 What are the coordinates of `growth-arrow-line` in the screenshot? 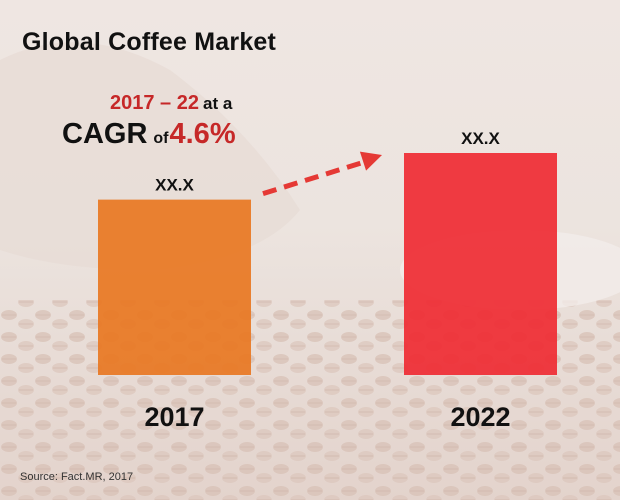 It's located at (318, 176).